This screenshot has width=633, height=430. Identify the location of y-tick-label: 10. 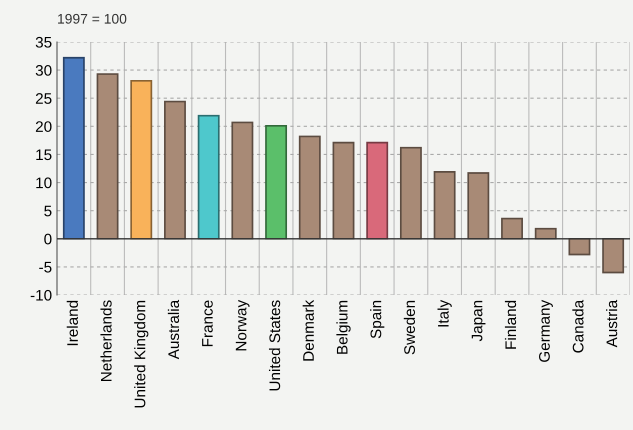
(44, 182).